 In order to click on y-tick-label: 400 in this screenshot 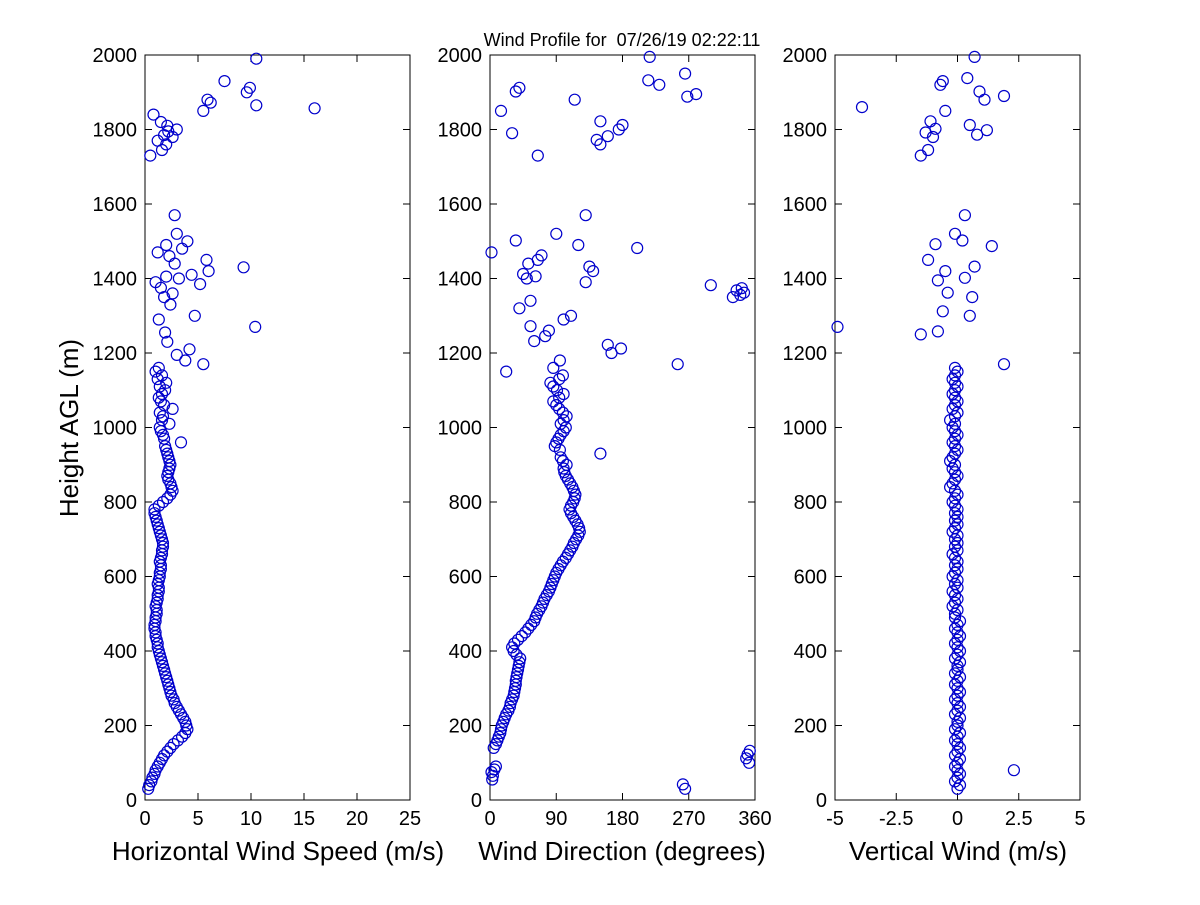, I will do `click(120, 652)`.